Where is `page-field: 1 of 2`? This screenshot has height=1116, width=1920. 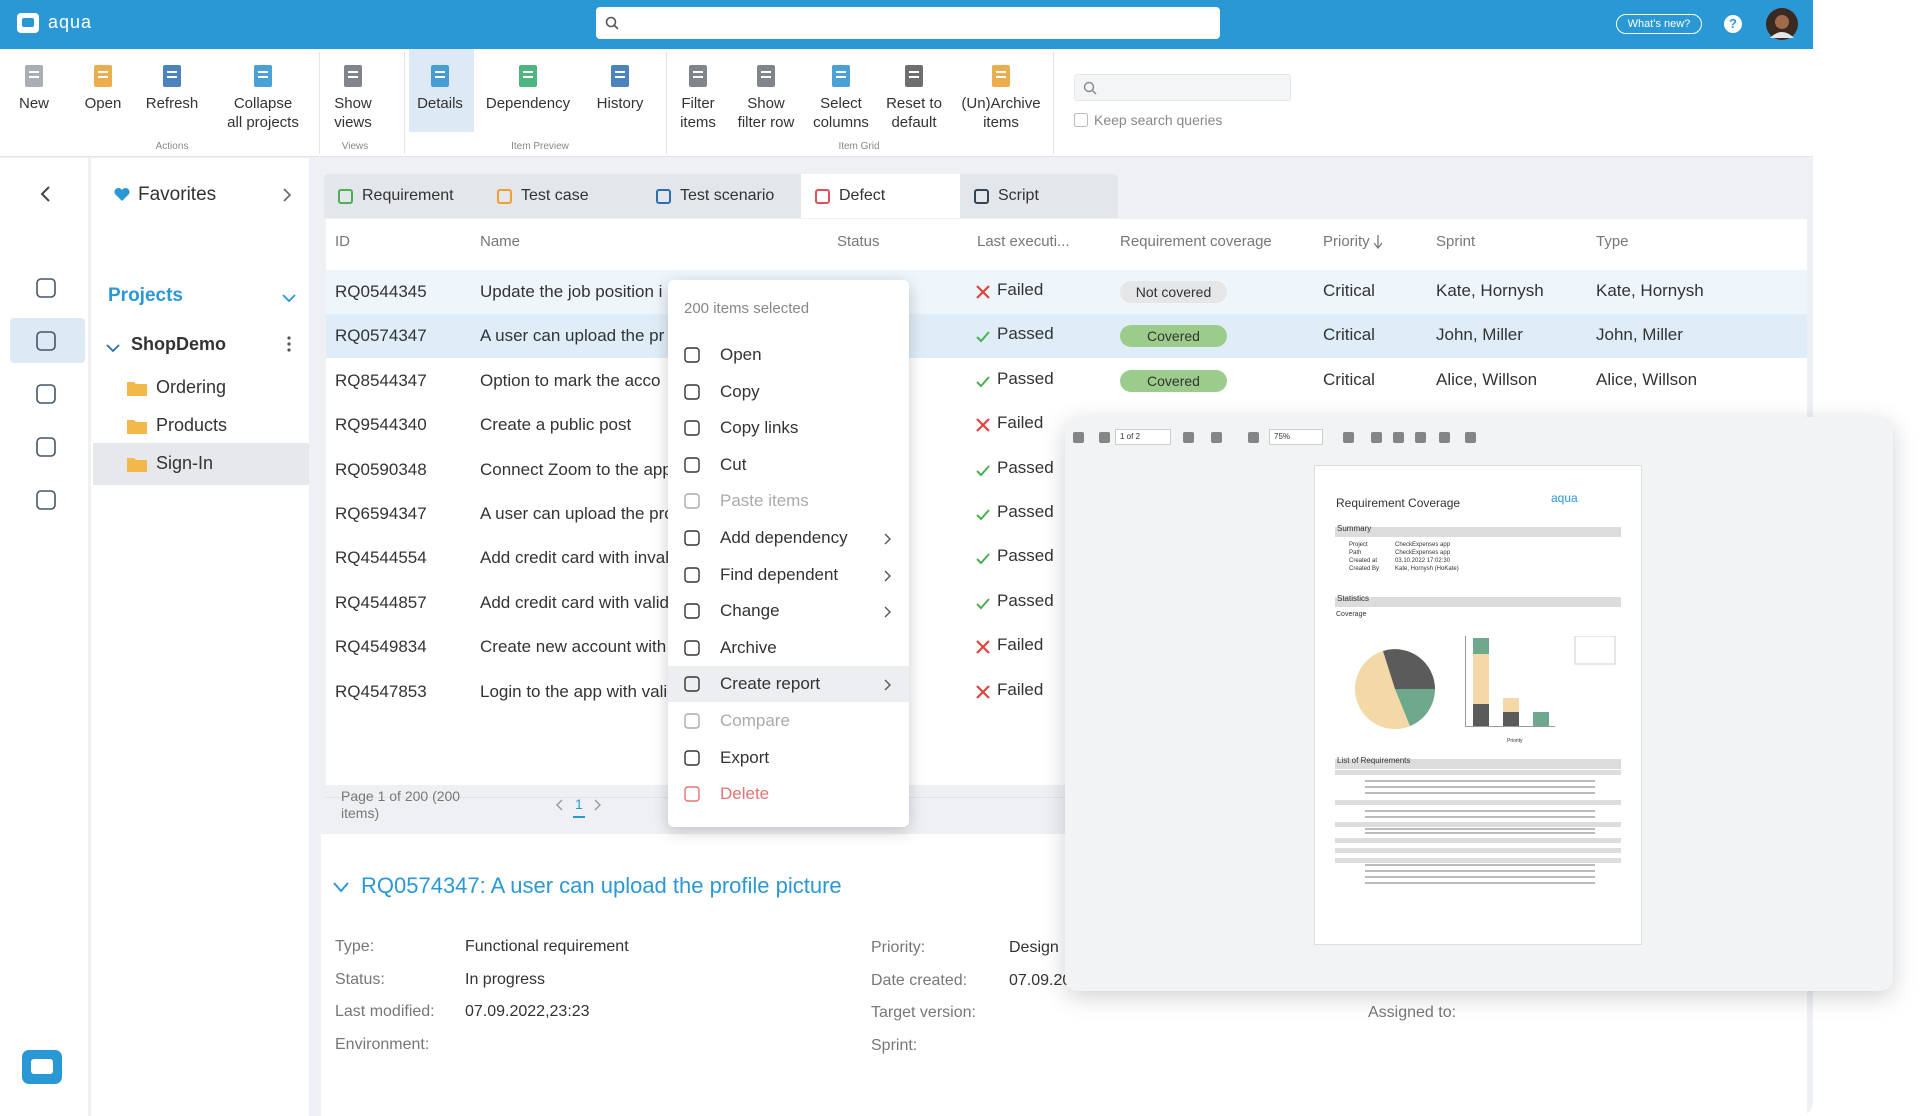
page-field: 1 of 2 is located at coordinates (1143, 437).